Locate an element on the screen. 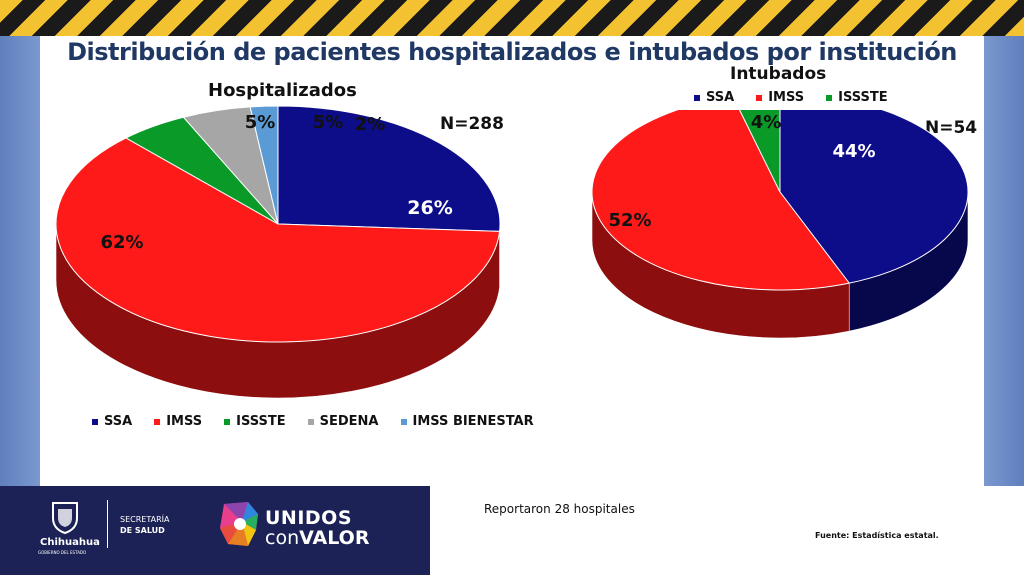 This screenshot has height=575, width=1024. legend-item-sedena: SEDENA is located at coordinates (343, 421).